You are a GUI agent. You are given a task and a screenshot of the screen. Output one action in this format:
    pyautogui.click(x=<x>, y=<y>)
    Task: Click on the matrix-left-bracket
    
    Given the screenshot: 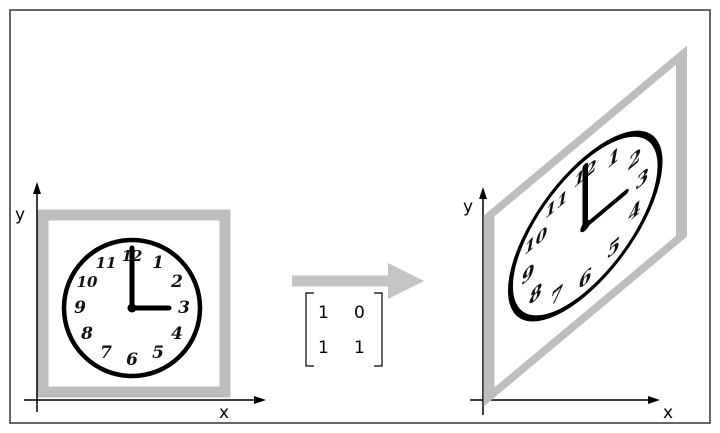 What is the action you would take?
    pyautogui.click(x=309, y=329)
    